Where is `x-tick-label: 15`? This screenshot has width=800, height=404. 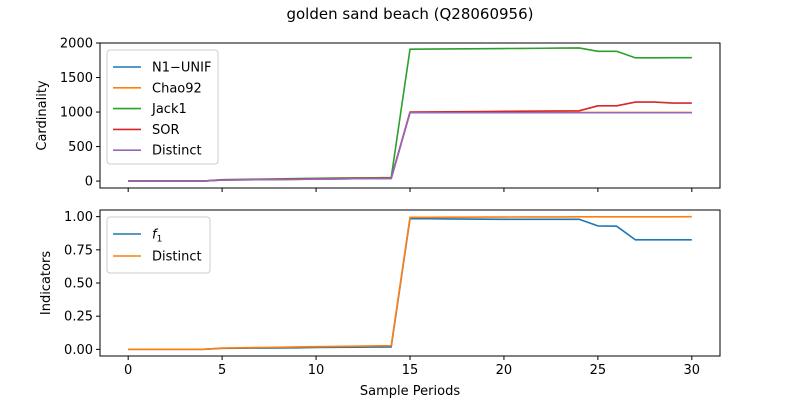 x-tick-label: 15 is located at coordinates (410, 370).